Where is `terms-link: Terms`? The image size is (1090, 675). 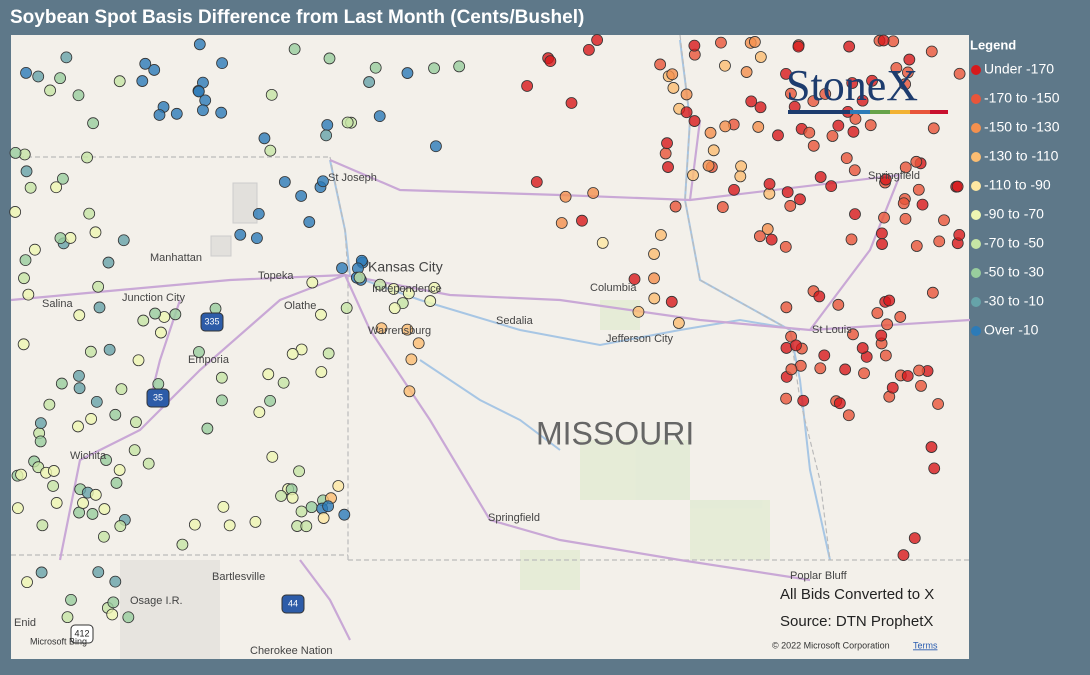
terms-link: Terms is located at coordinates (925, 645).